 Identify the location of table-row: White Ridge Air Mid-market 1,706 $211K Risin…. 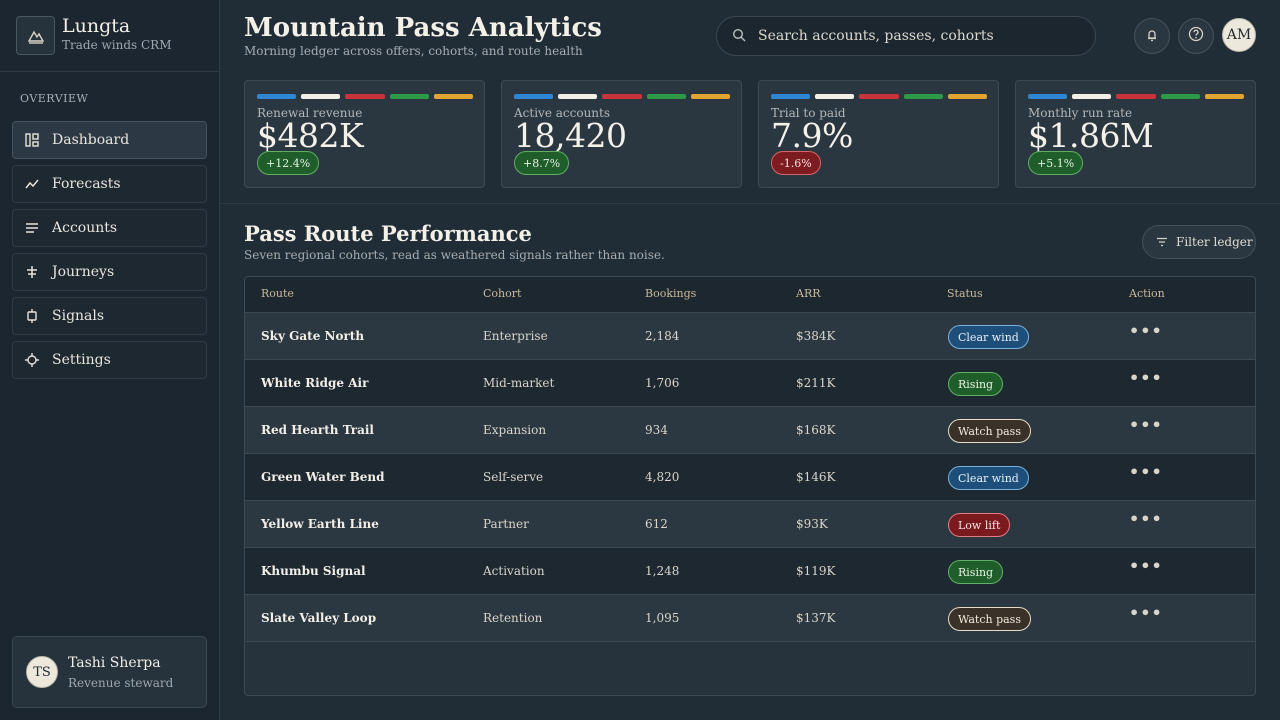
(750, 383).